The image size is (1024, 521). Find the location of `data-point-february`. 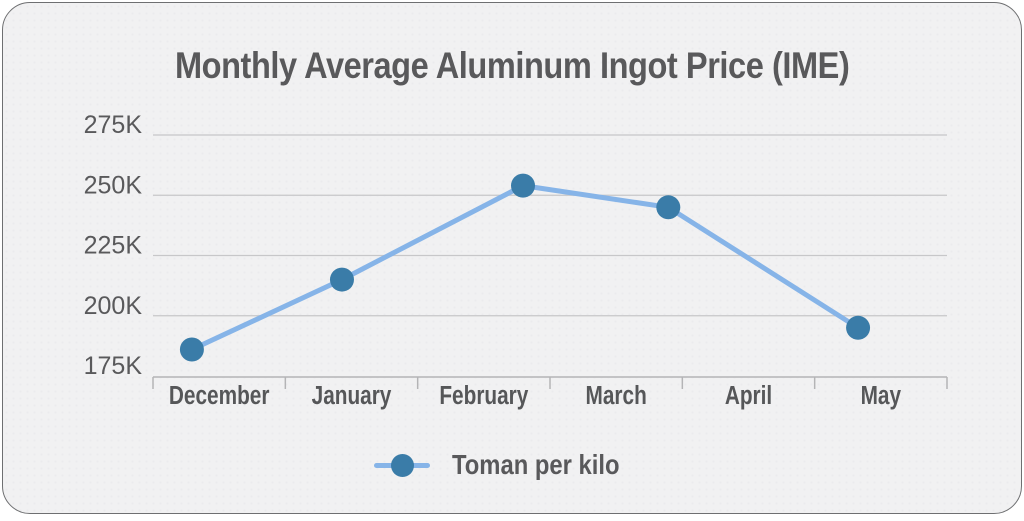

data-point-february is located at coordinates (523, 185).